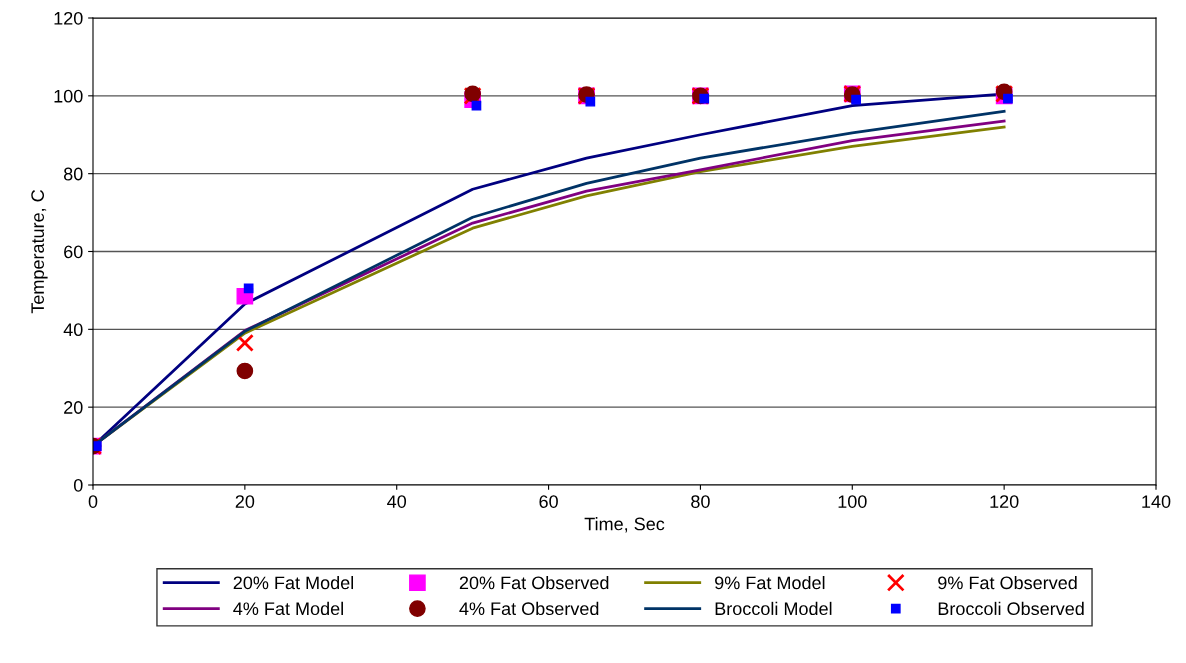  What do you see at coordinates (39, 251) in the screenshot?
I see `y-axis-title: Temperature, C` at bounding box center [39, 251].